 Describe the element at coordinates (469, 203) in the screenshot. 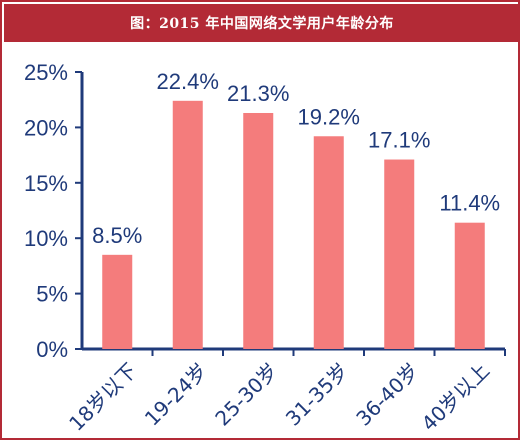

I see `data-label: 11.4%` at that location.